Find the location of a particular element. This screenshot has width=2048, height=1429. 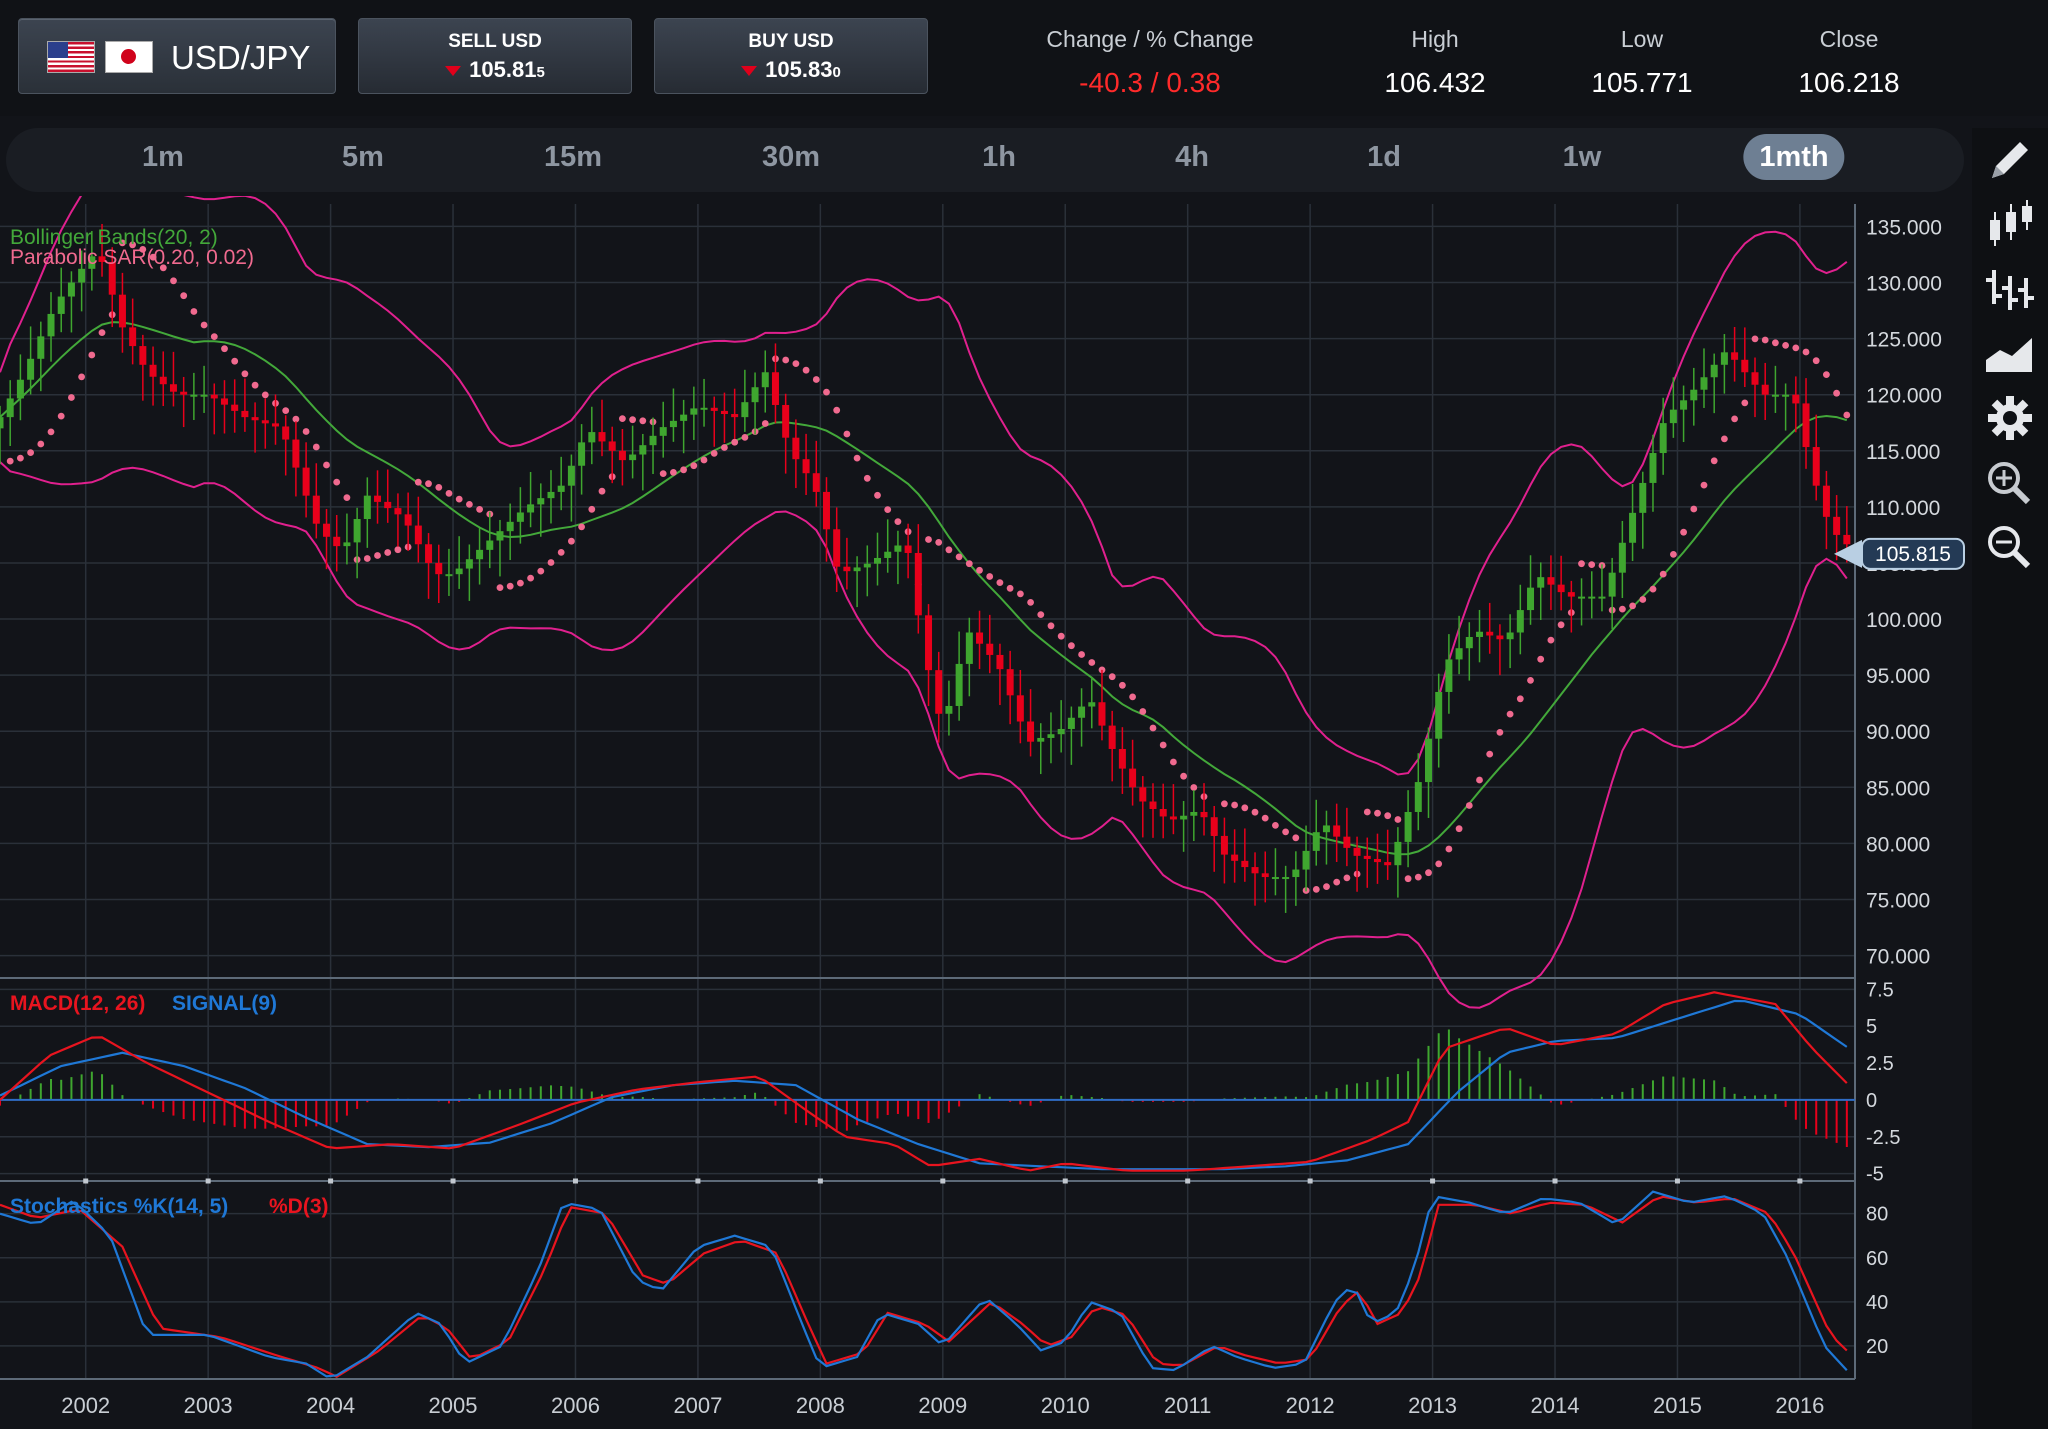

area-chart-icon is located at coordinates (2010, 354).